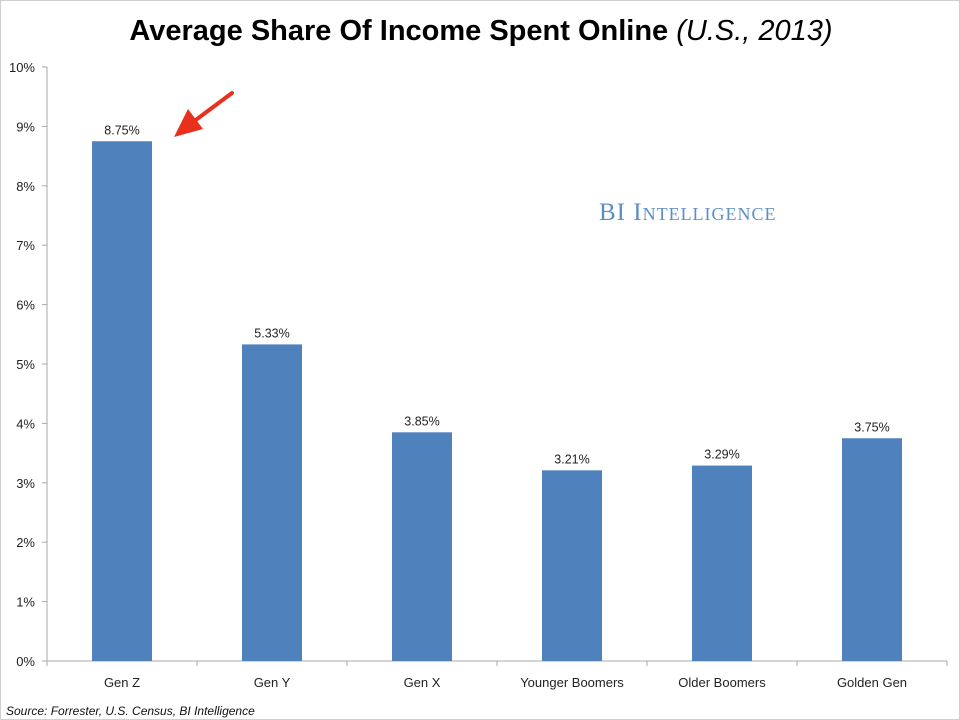 The width and height of the screenshot is (960, 720). Describe the element at coordinates (871, 427) in the screenshot. I see `data-label: 3.75%` at that location.